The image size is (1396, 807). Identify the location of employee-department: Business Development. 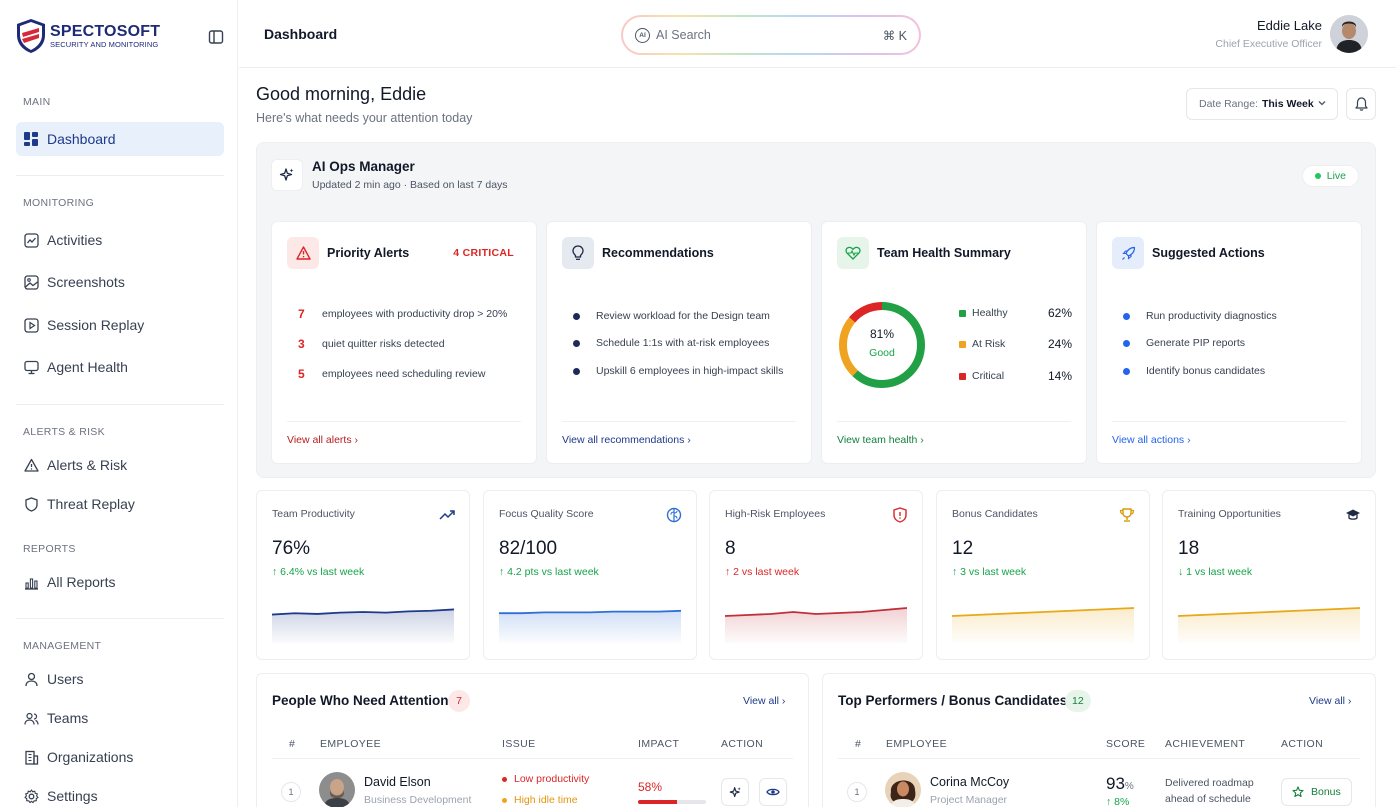
(418, 800).